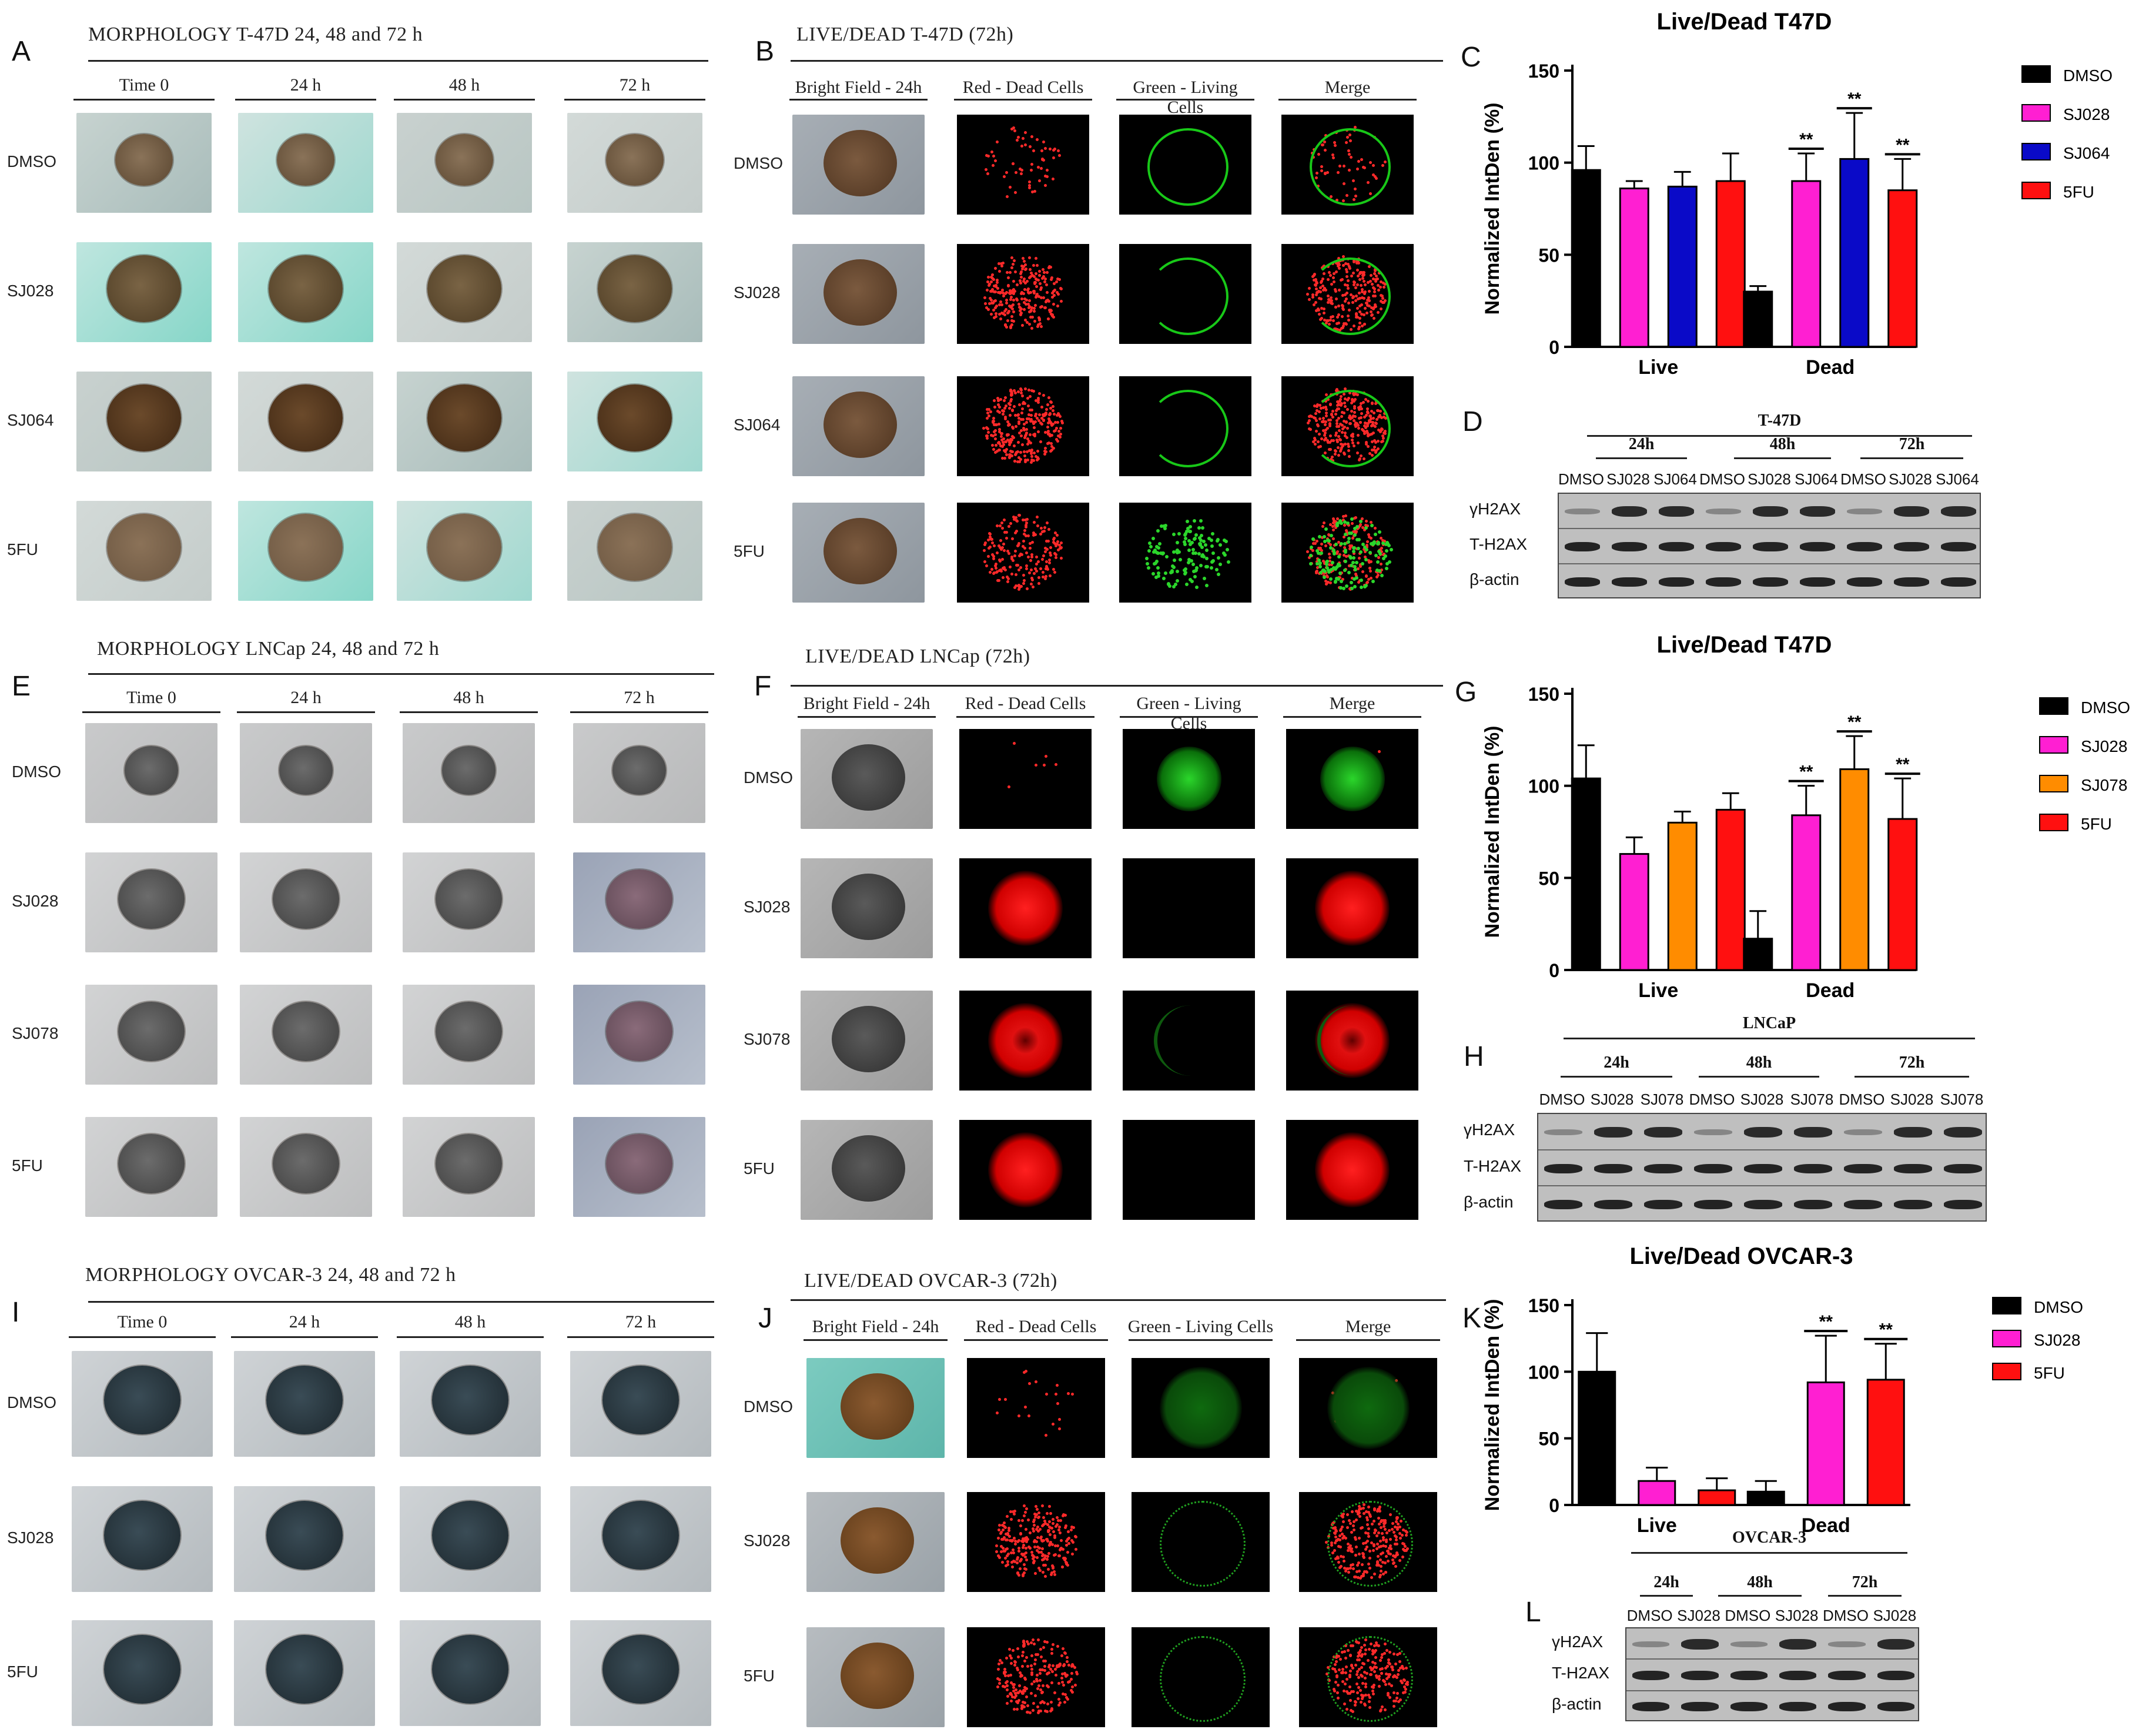 The height and width of the screenshot is (1736, 2139). What do you see at coordinates (30, 291) in the screenshot?
I see `row-label: SJ028` at bounding box center [30, 291].